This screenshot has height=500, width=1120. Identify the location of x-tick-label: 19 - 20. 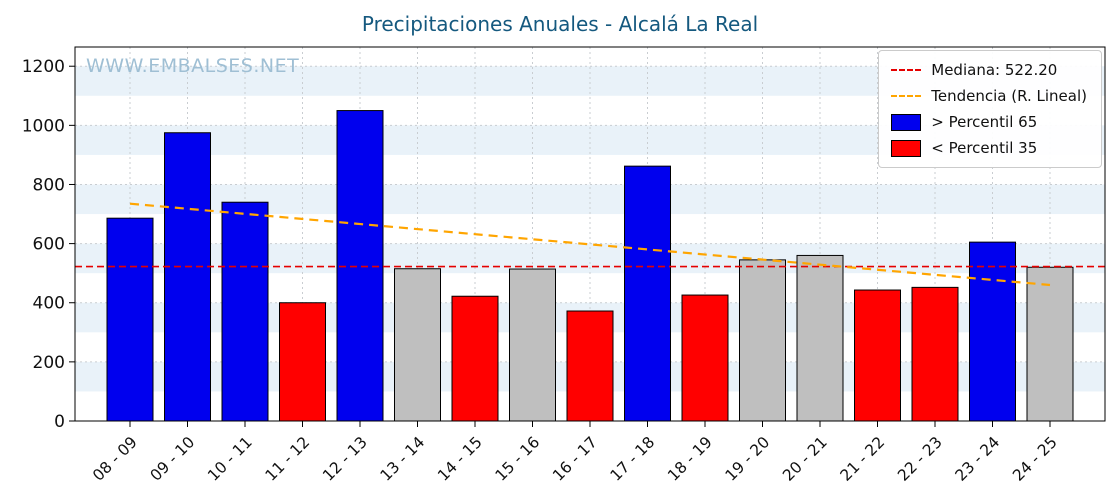
(748, 459).